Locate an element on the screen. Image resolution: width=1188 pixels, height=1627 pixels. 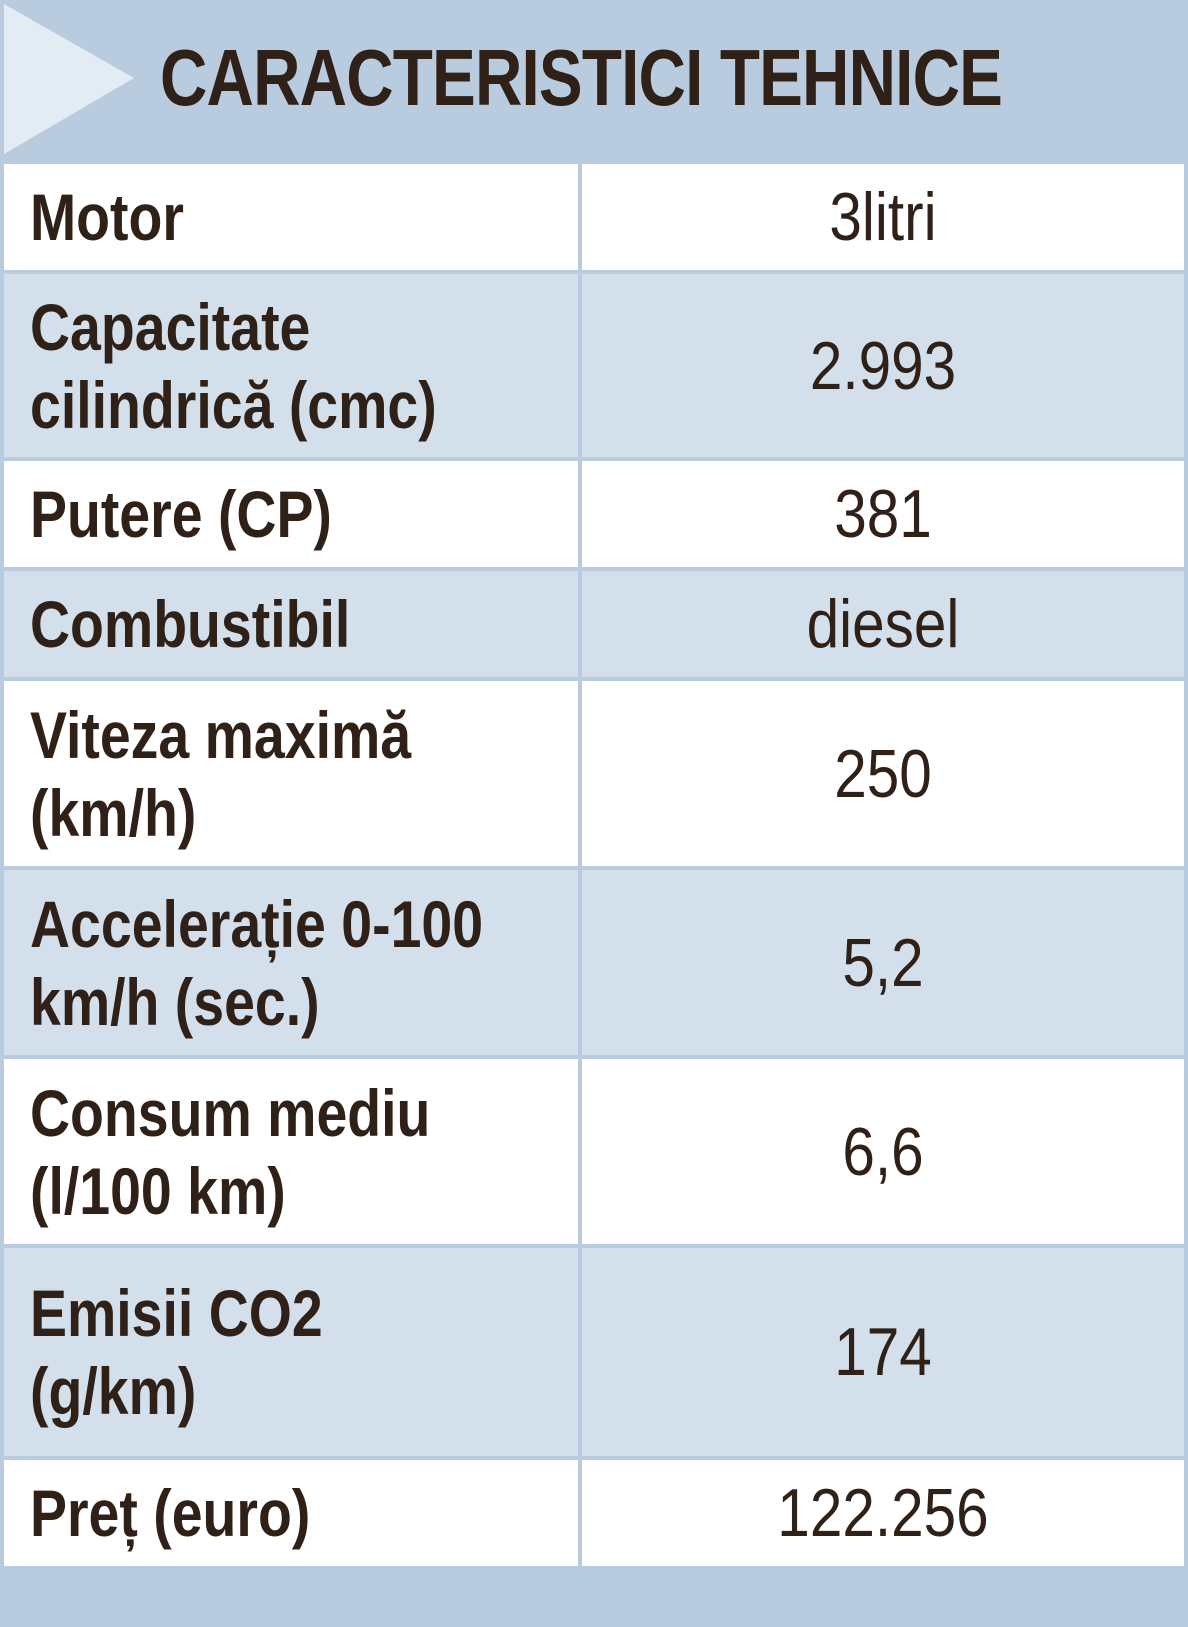
row-value-cell: 6,6 is located at coordinates (883, 1151).